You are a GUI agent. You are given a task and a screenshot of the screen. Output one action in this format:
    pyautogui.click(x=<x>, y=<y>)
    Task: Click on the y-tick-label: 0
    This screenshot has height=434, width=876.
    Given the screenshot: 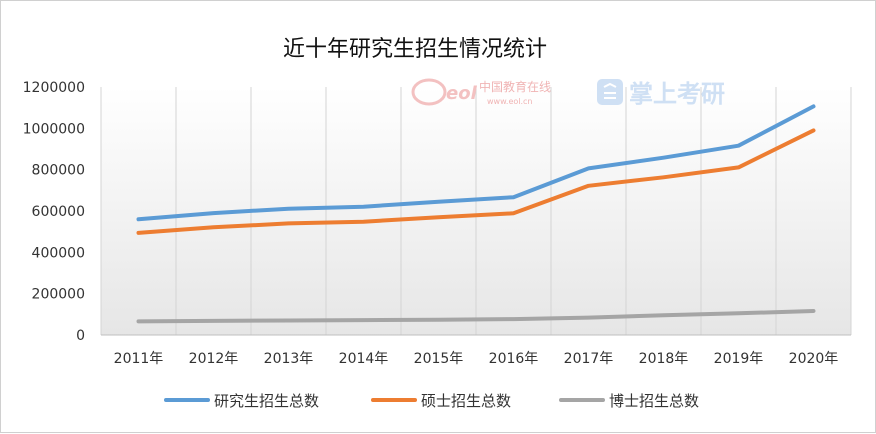 What is the action you would take?
    pyautogui.click(x=80, y=336)
    